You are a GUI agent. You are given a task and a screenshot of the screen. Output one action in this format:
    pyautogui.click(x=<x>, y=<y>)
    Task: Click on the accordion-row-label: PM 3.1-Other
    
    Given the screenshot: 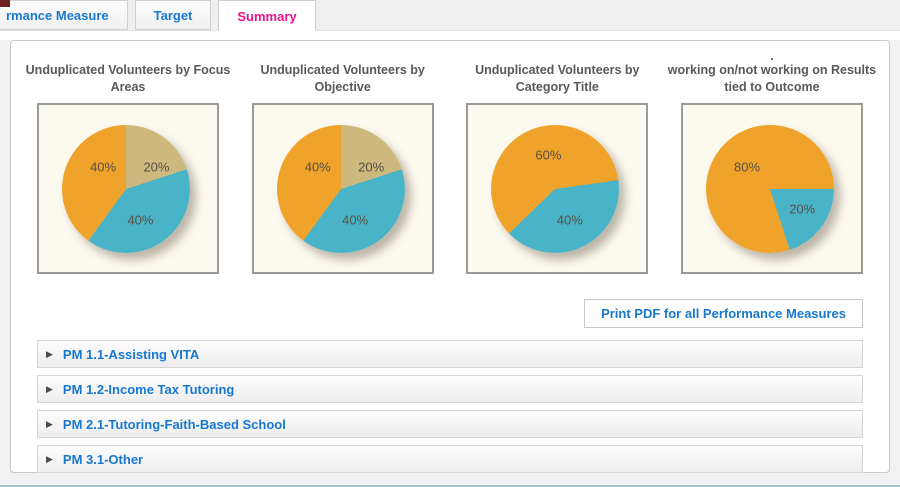 What is the action you would take?
    pyautogui.click(x=103, y=459)
    